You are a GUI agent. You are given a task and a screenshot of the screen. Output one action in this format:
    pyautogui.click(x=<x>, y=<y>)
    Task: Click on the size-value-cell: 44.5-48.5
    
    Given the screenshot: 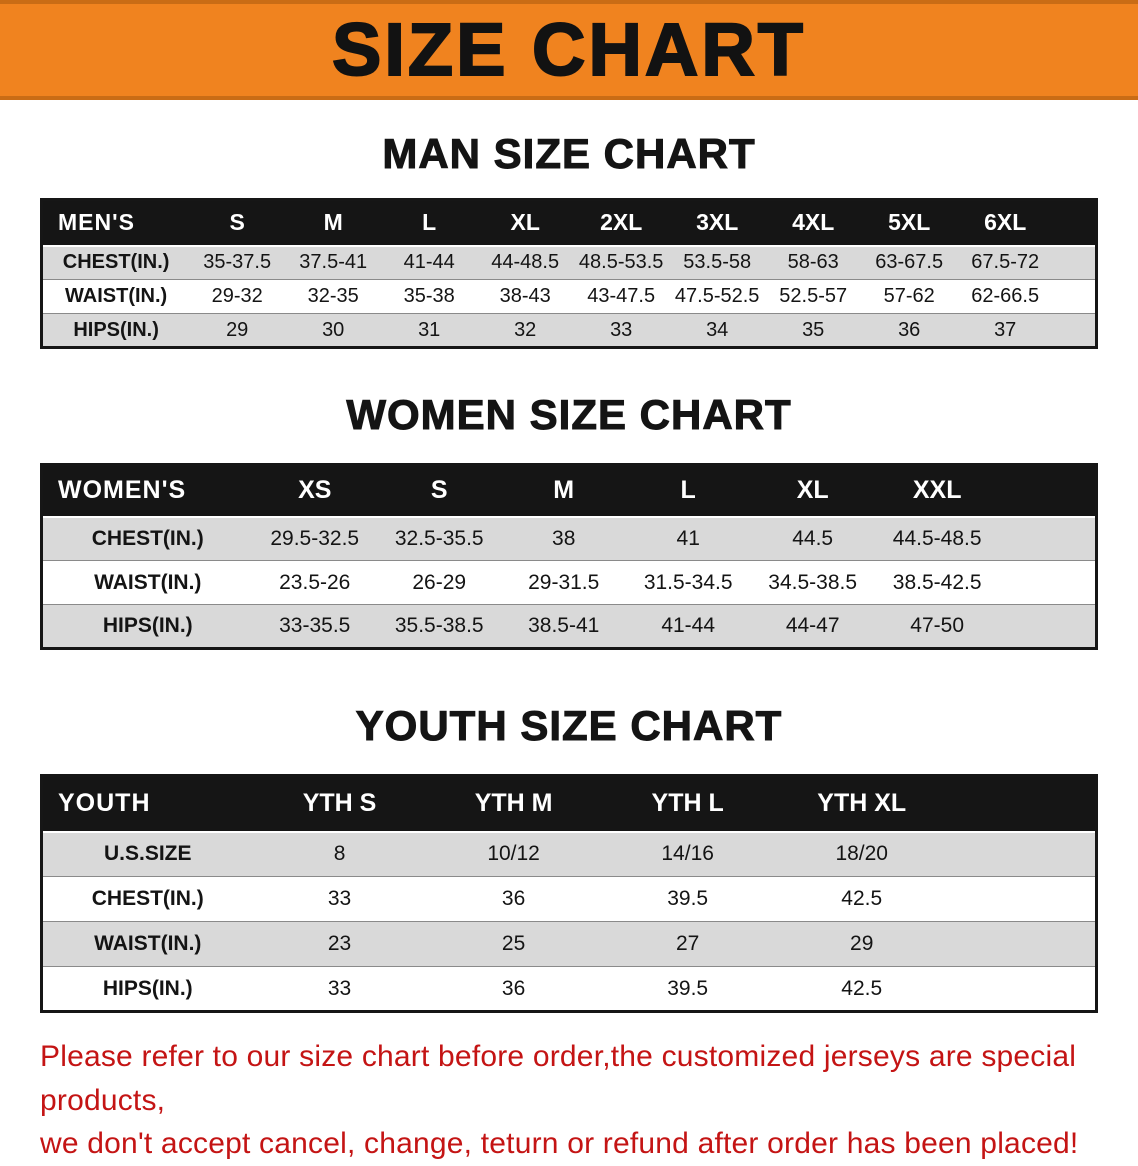 What is the action you would take?
    pyautogui.click(x=937, y=538)
    